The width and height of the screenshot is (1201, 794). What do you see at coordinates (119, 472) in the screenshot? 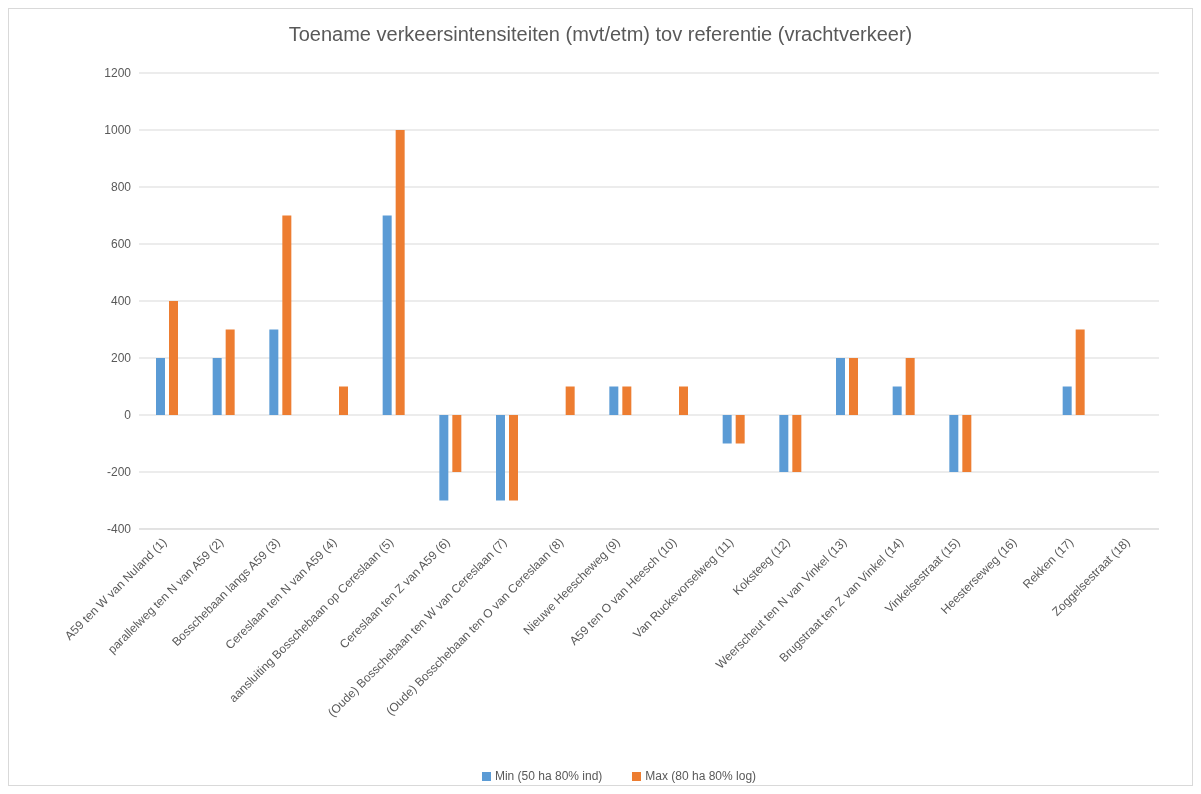
I see `y-tick-label: -200` at bounding box center [119, 472].